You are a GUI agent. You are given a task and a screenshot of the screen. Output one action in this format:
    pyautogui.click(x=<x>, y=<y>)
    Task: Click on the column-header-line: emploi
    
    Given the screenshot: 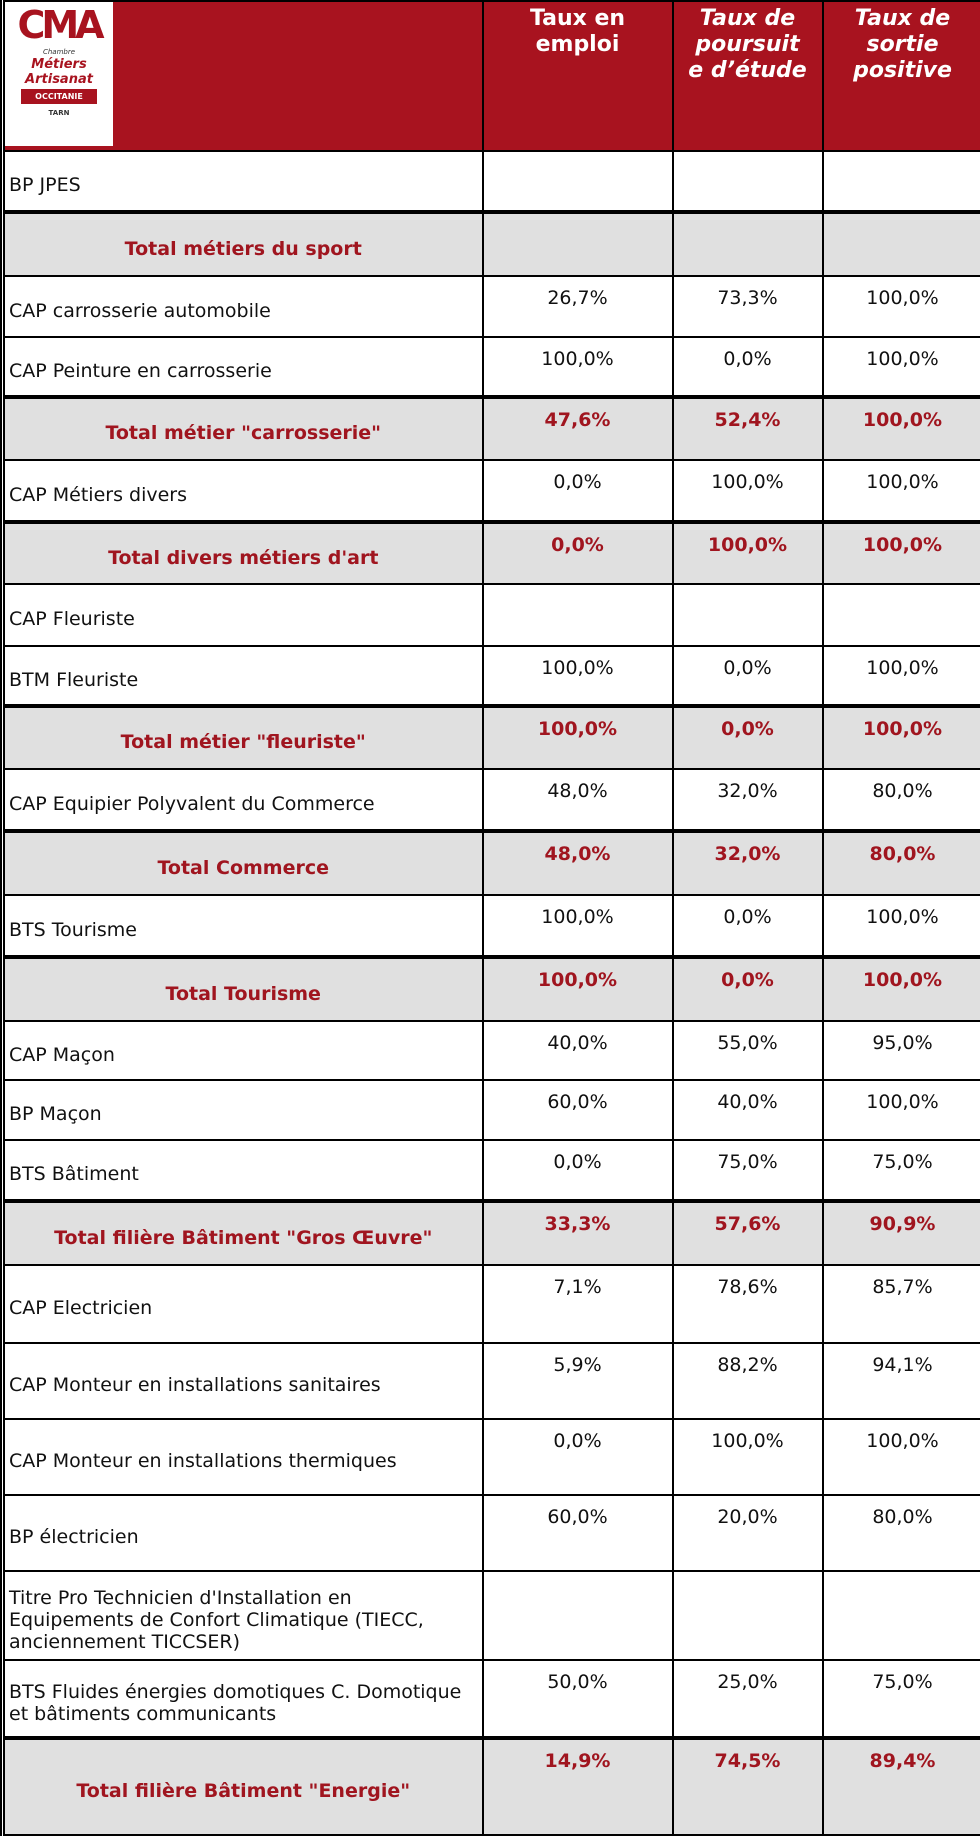 What is the action you would take?
    pyautogui.click(x=577, y=44)
    